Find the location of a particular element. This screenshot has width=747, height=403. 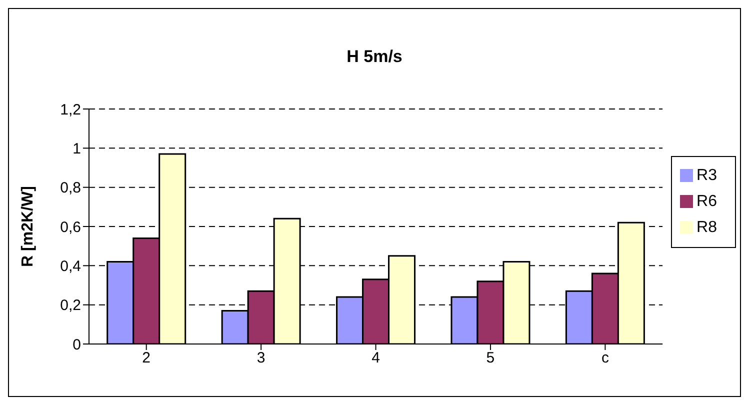

x-tick-label: c is located at coordinates (605, 358).